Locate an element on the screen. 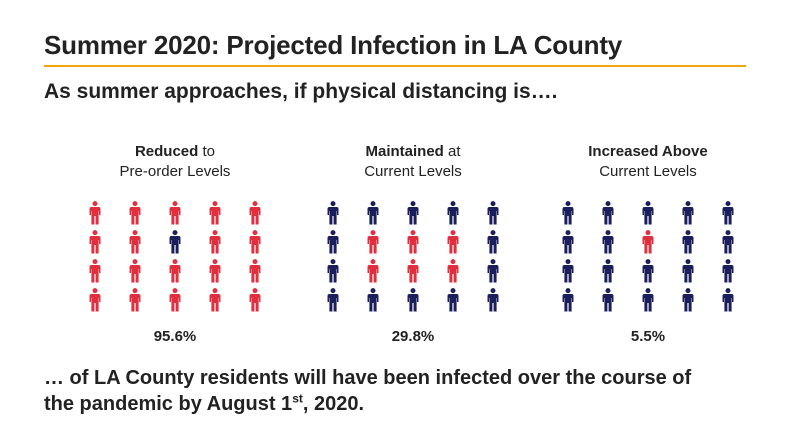 This screenshot has width=800, height=447. scenario-heading-line2: Pre-order Levels is located at coordinates (175, 171).